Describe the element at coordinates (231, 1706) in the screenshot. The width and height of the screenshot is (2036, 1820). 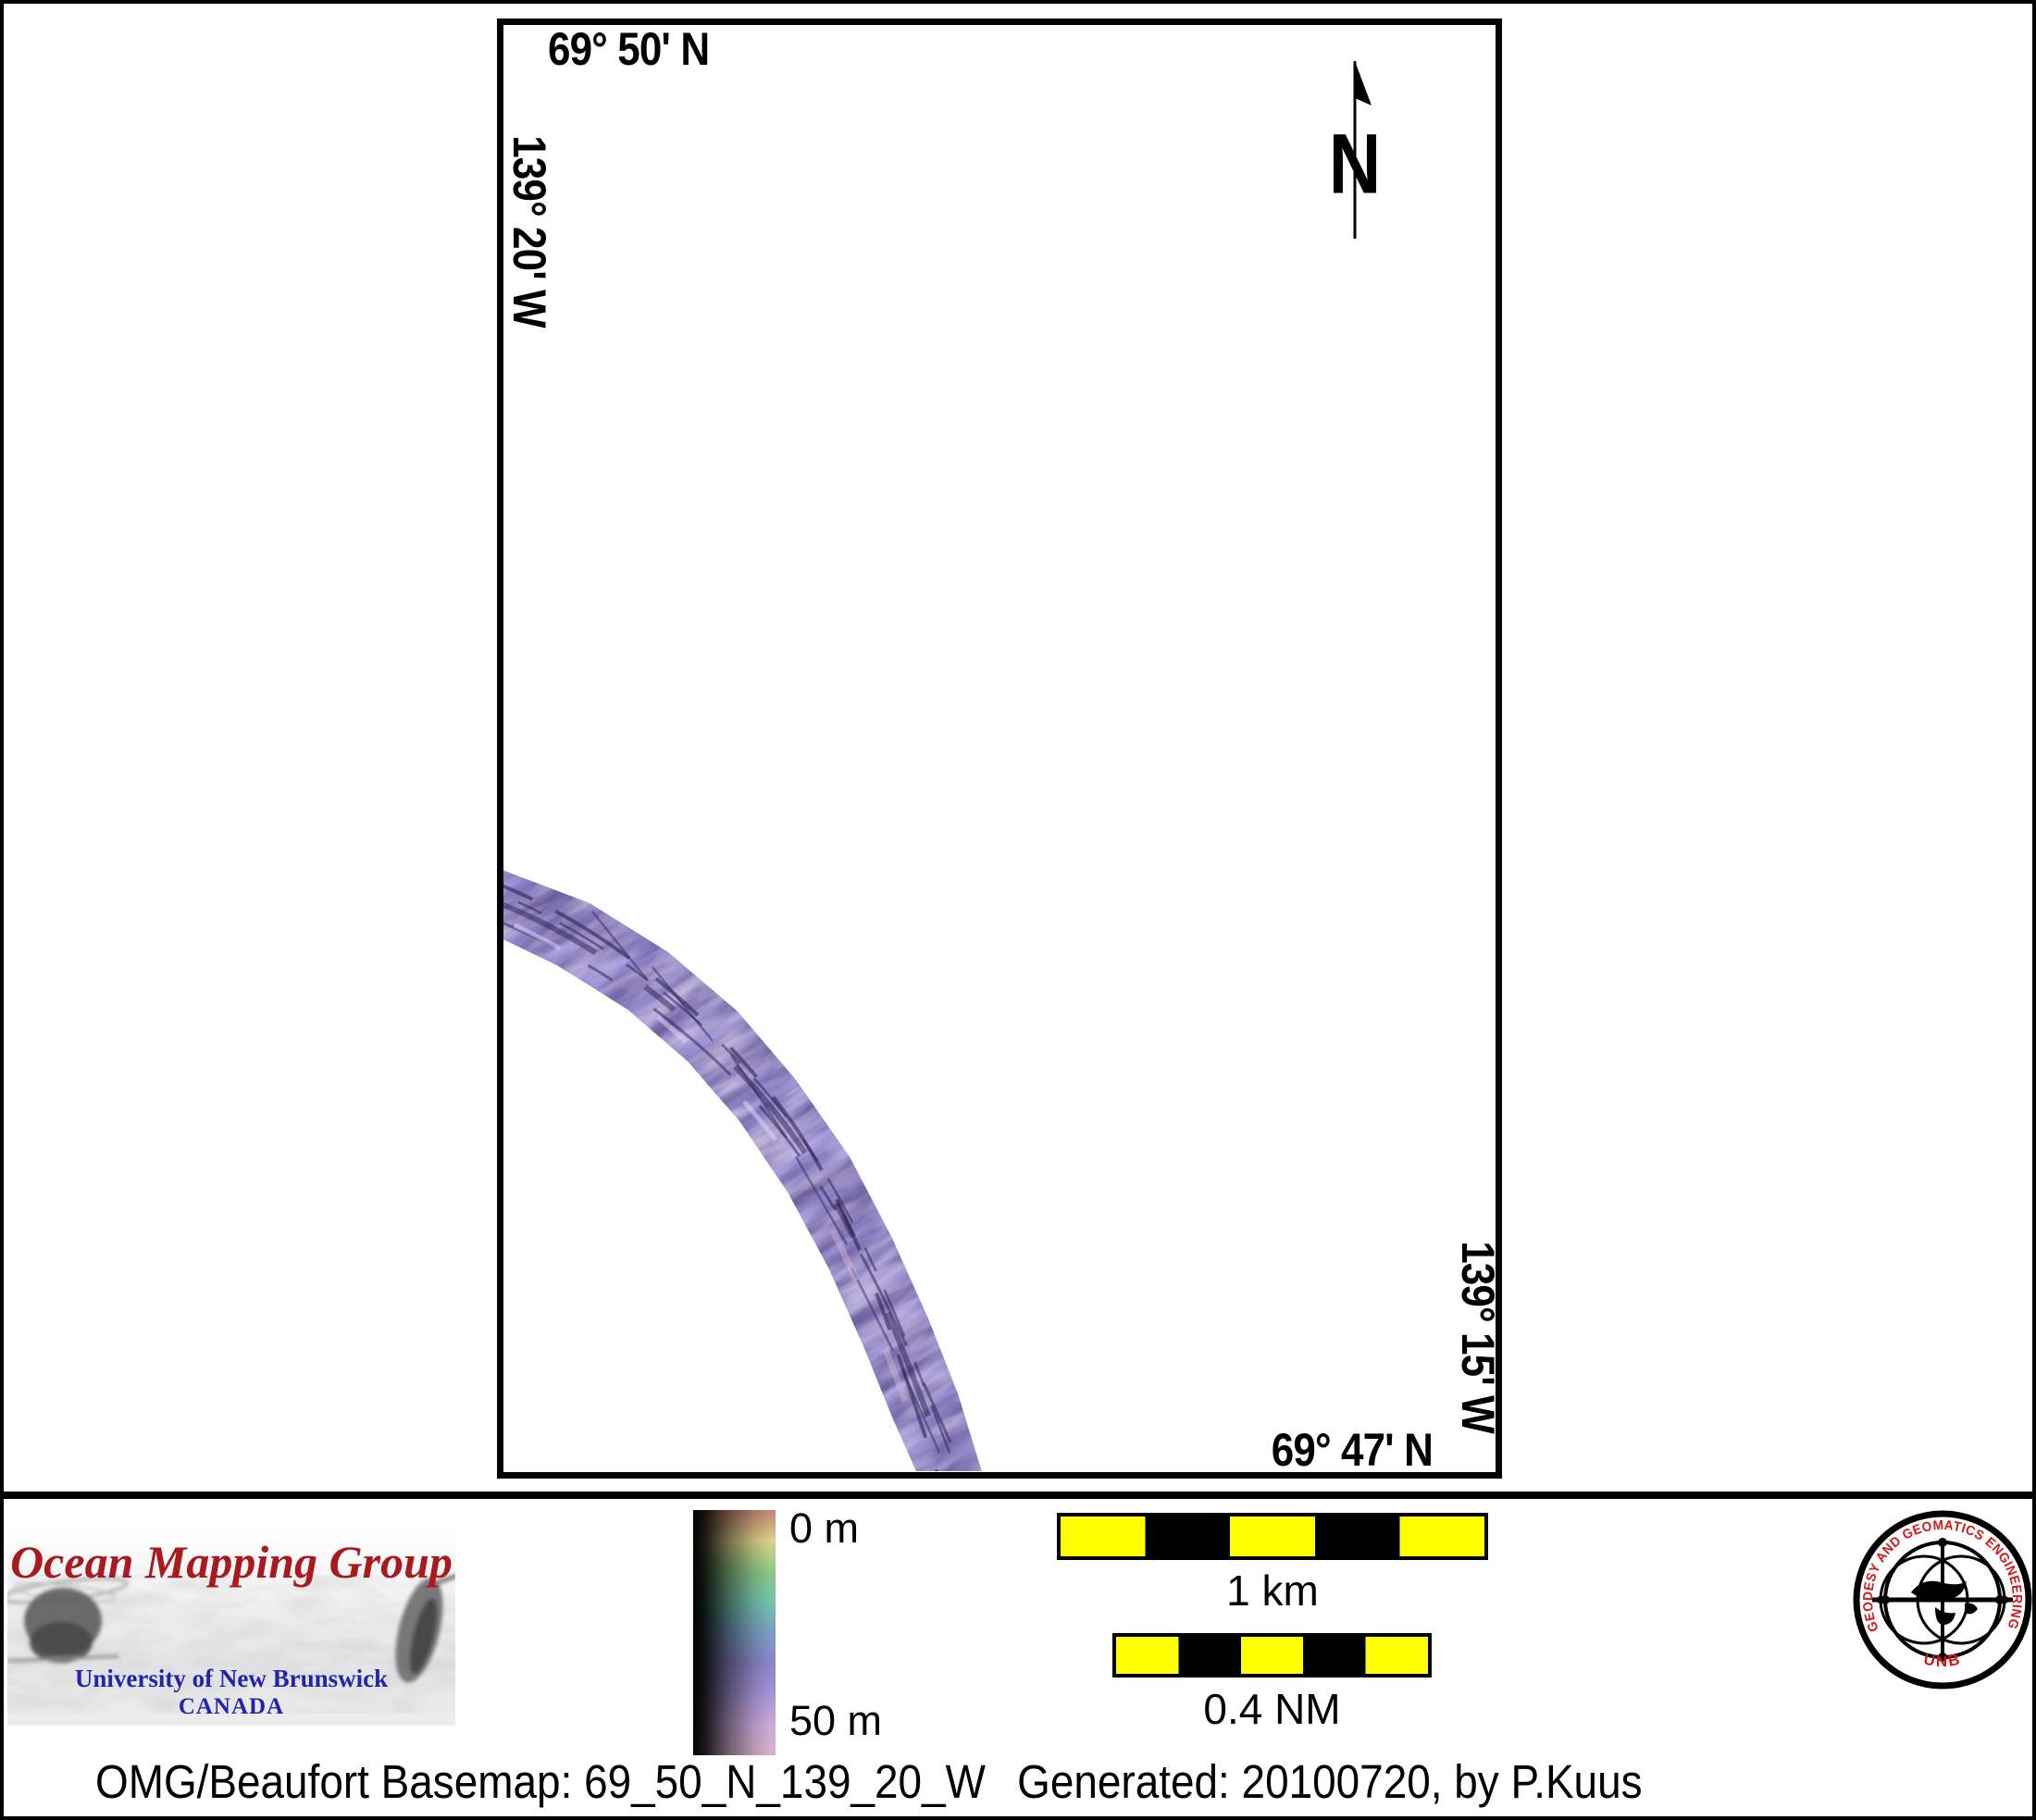
I see `omg-logo-country: CANADA` at that location.